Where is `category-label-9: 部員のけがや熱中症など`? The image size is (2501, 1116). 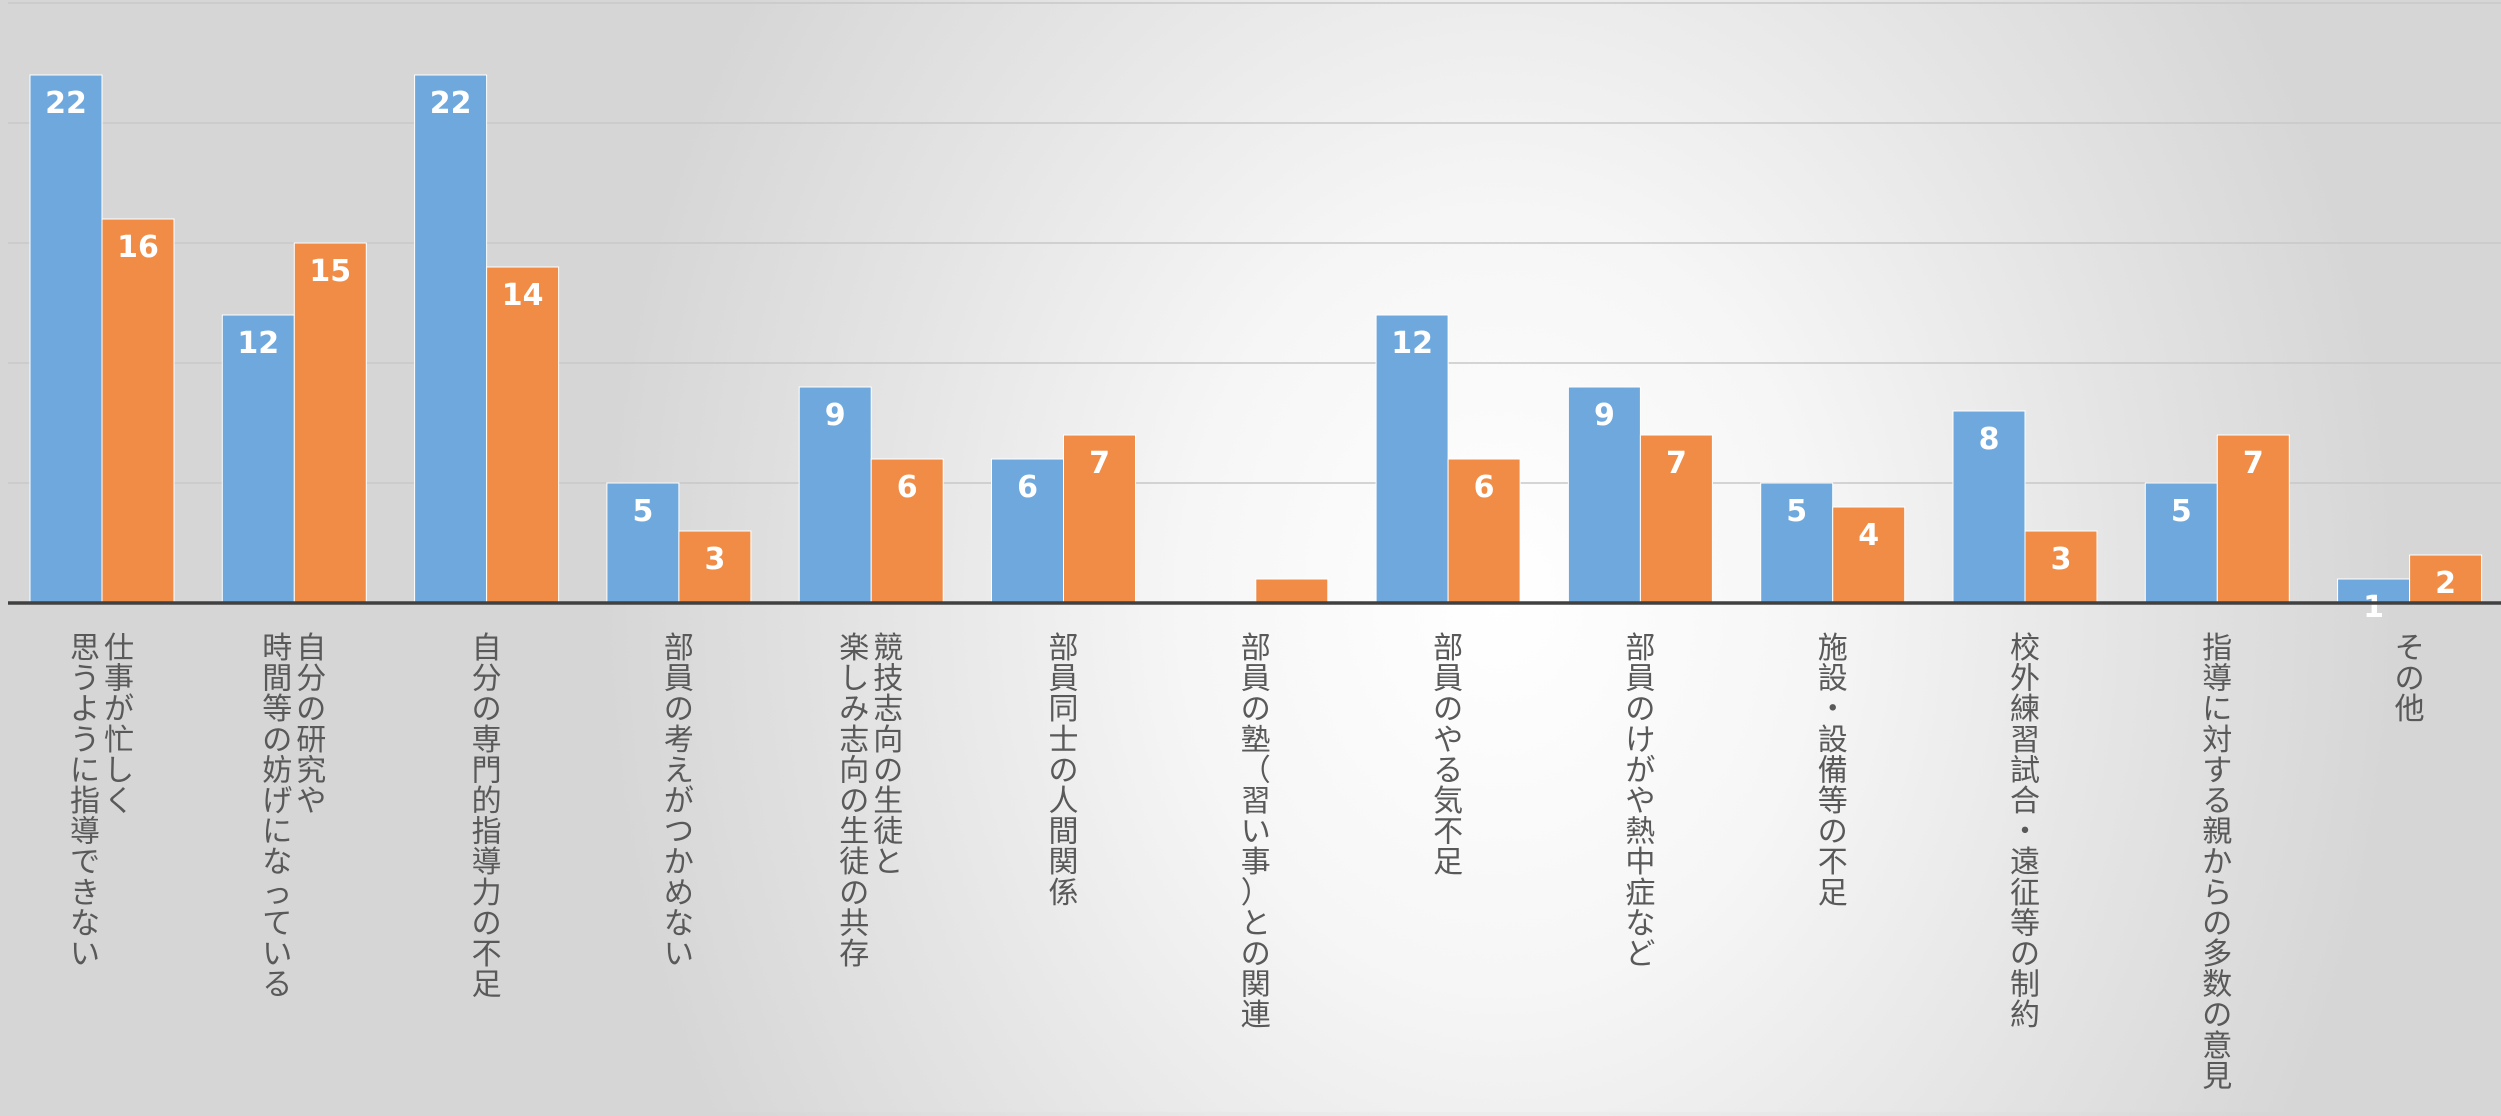 category-label-9: 部員のけがや熱中症など is located at coordinates (1640, 801).